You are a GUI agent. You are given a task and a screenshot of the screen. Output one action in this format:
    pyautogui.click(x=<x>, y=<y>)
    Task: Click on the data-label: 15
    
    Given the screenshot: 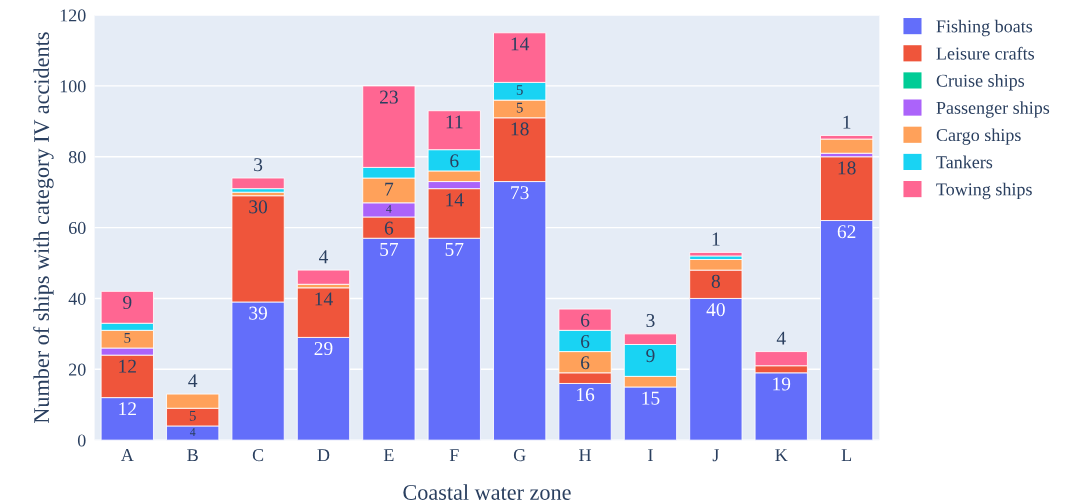 What is the action you would take?
    pyautogui.click(x=651, y=398)
    